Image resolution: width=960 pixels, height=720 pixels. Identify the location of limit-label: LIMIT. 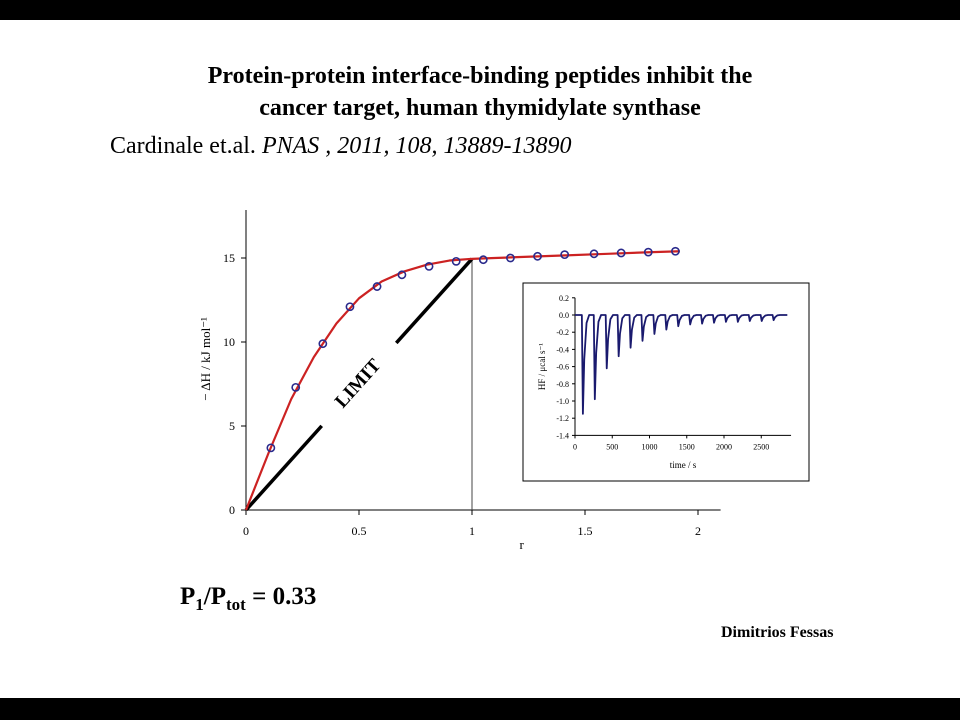
(358, 383).